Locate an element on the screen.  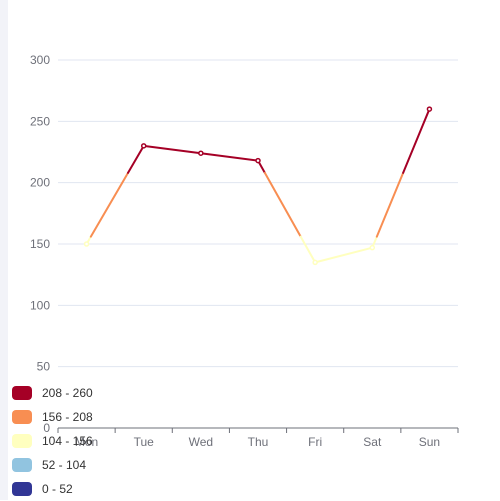
legend-label: 156 - 208 is located at coordinates (67, 417).